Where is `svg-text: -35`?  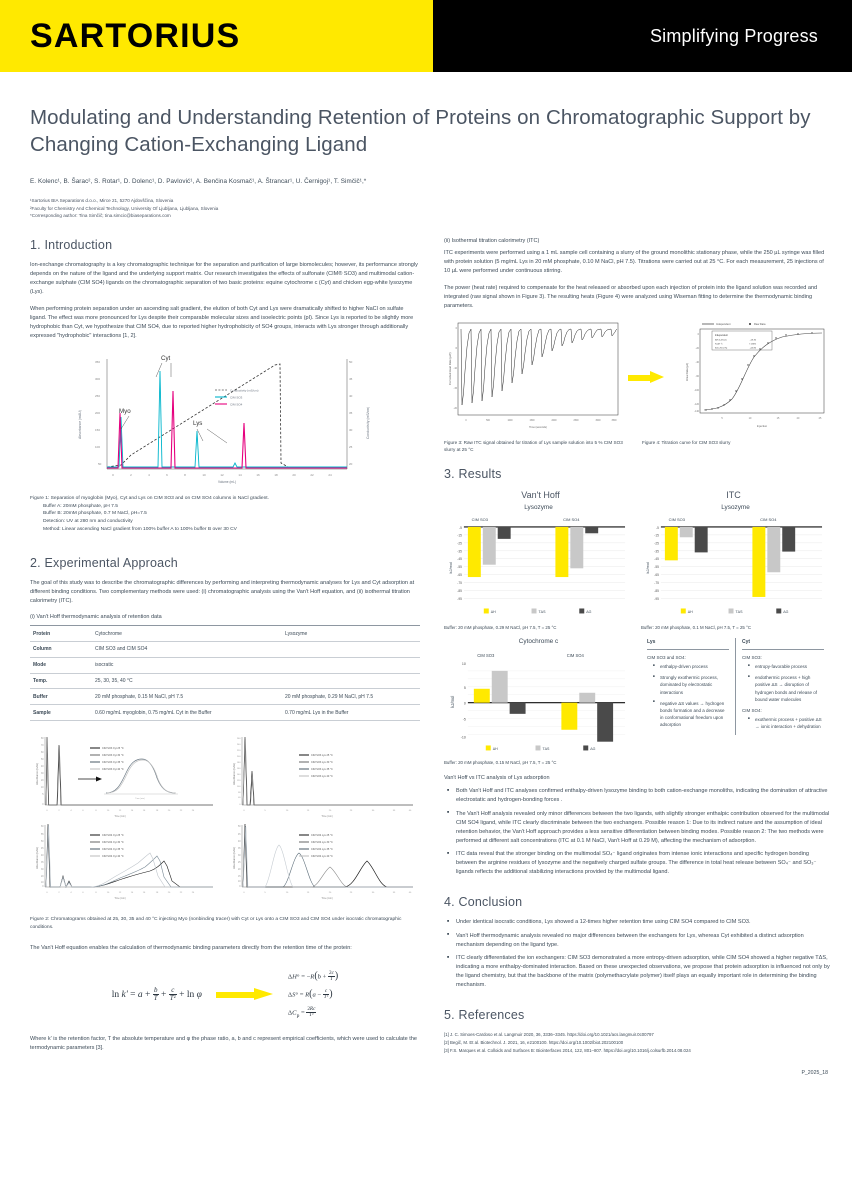
svg-text: -35 is located at coordinates (656, 552).